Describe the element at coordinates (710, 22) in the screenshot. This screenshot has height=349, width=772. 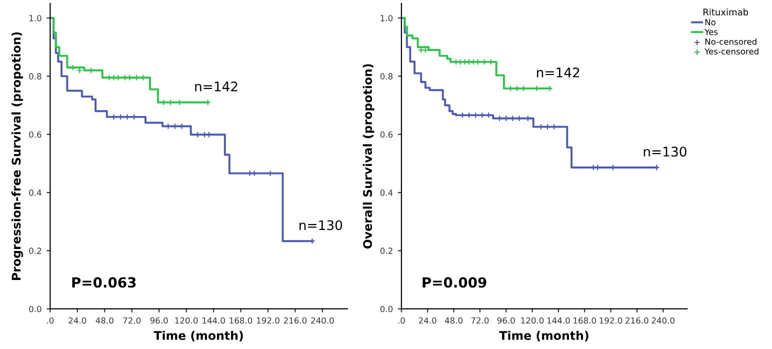
I see `legend-label: No` at that location.